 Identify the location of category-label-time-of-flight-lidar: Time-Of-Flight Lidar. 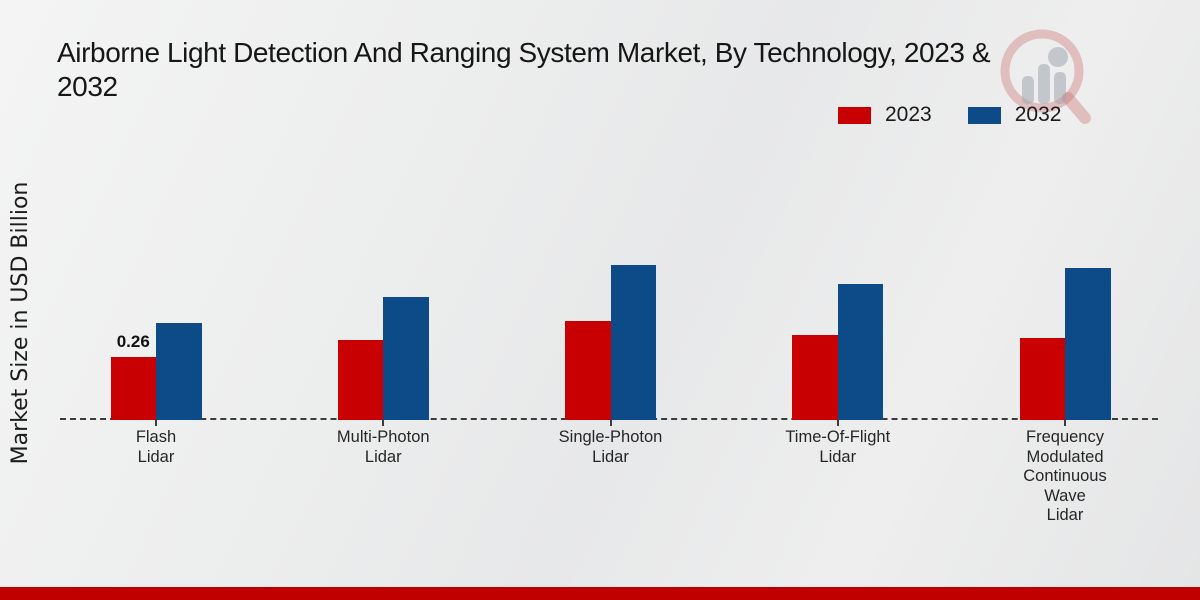
(838, 447).